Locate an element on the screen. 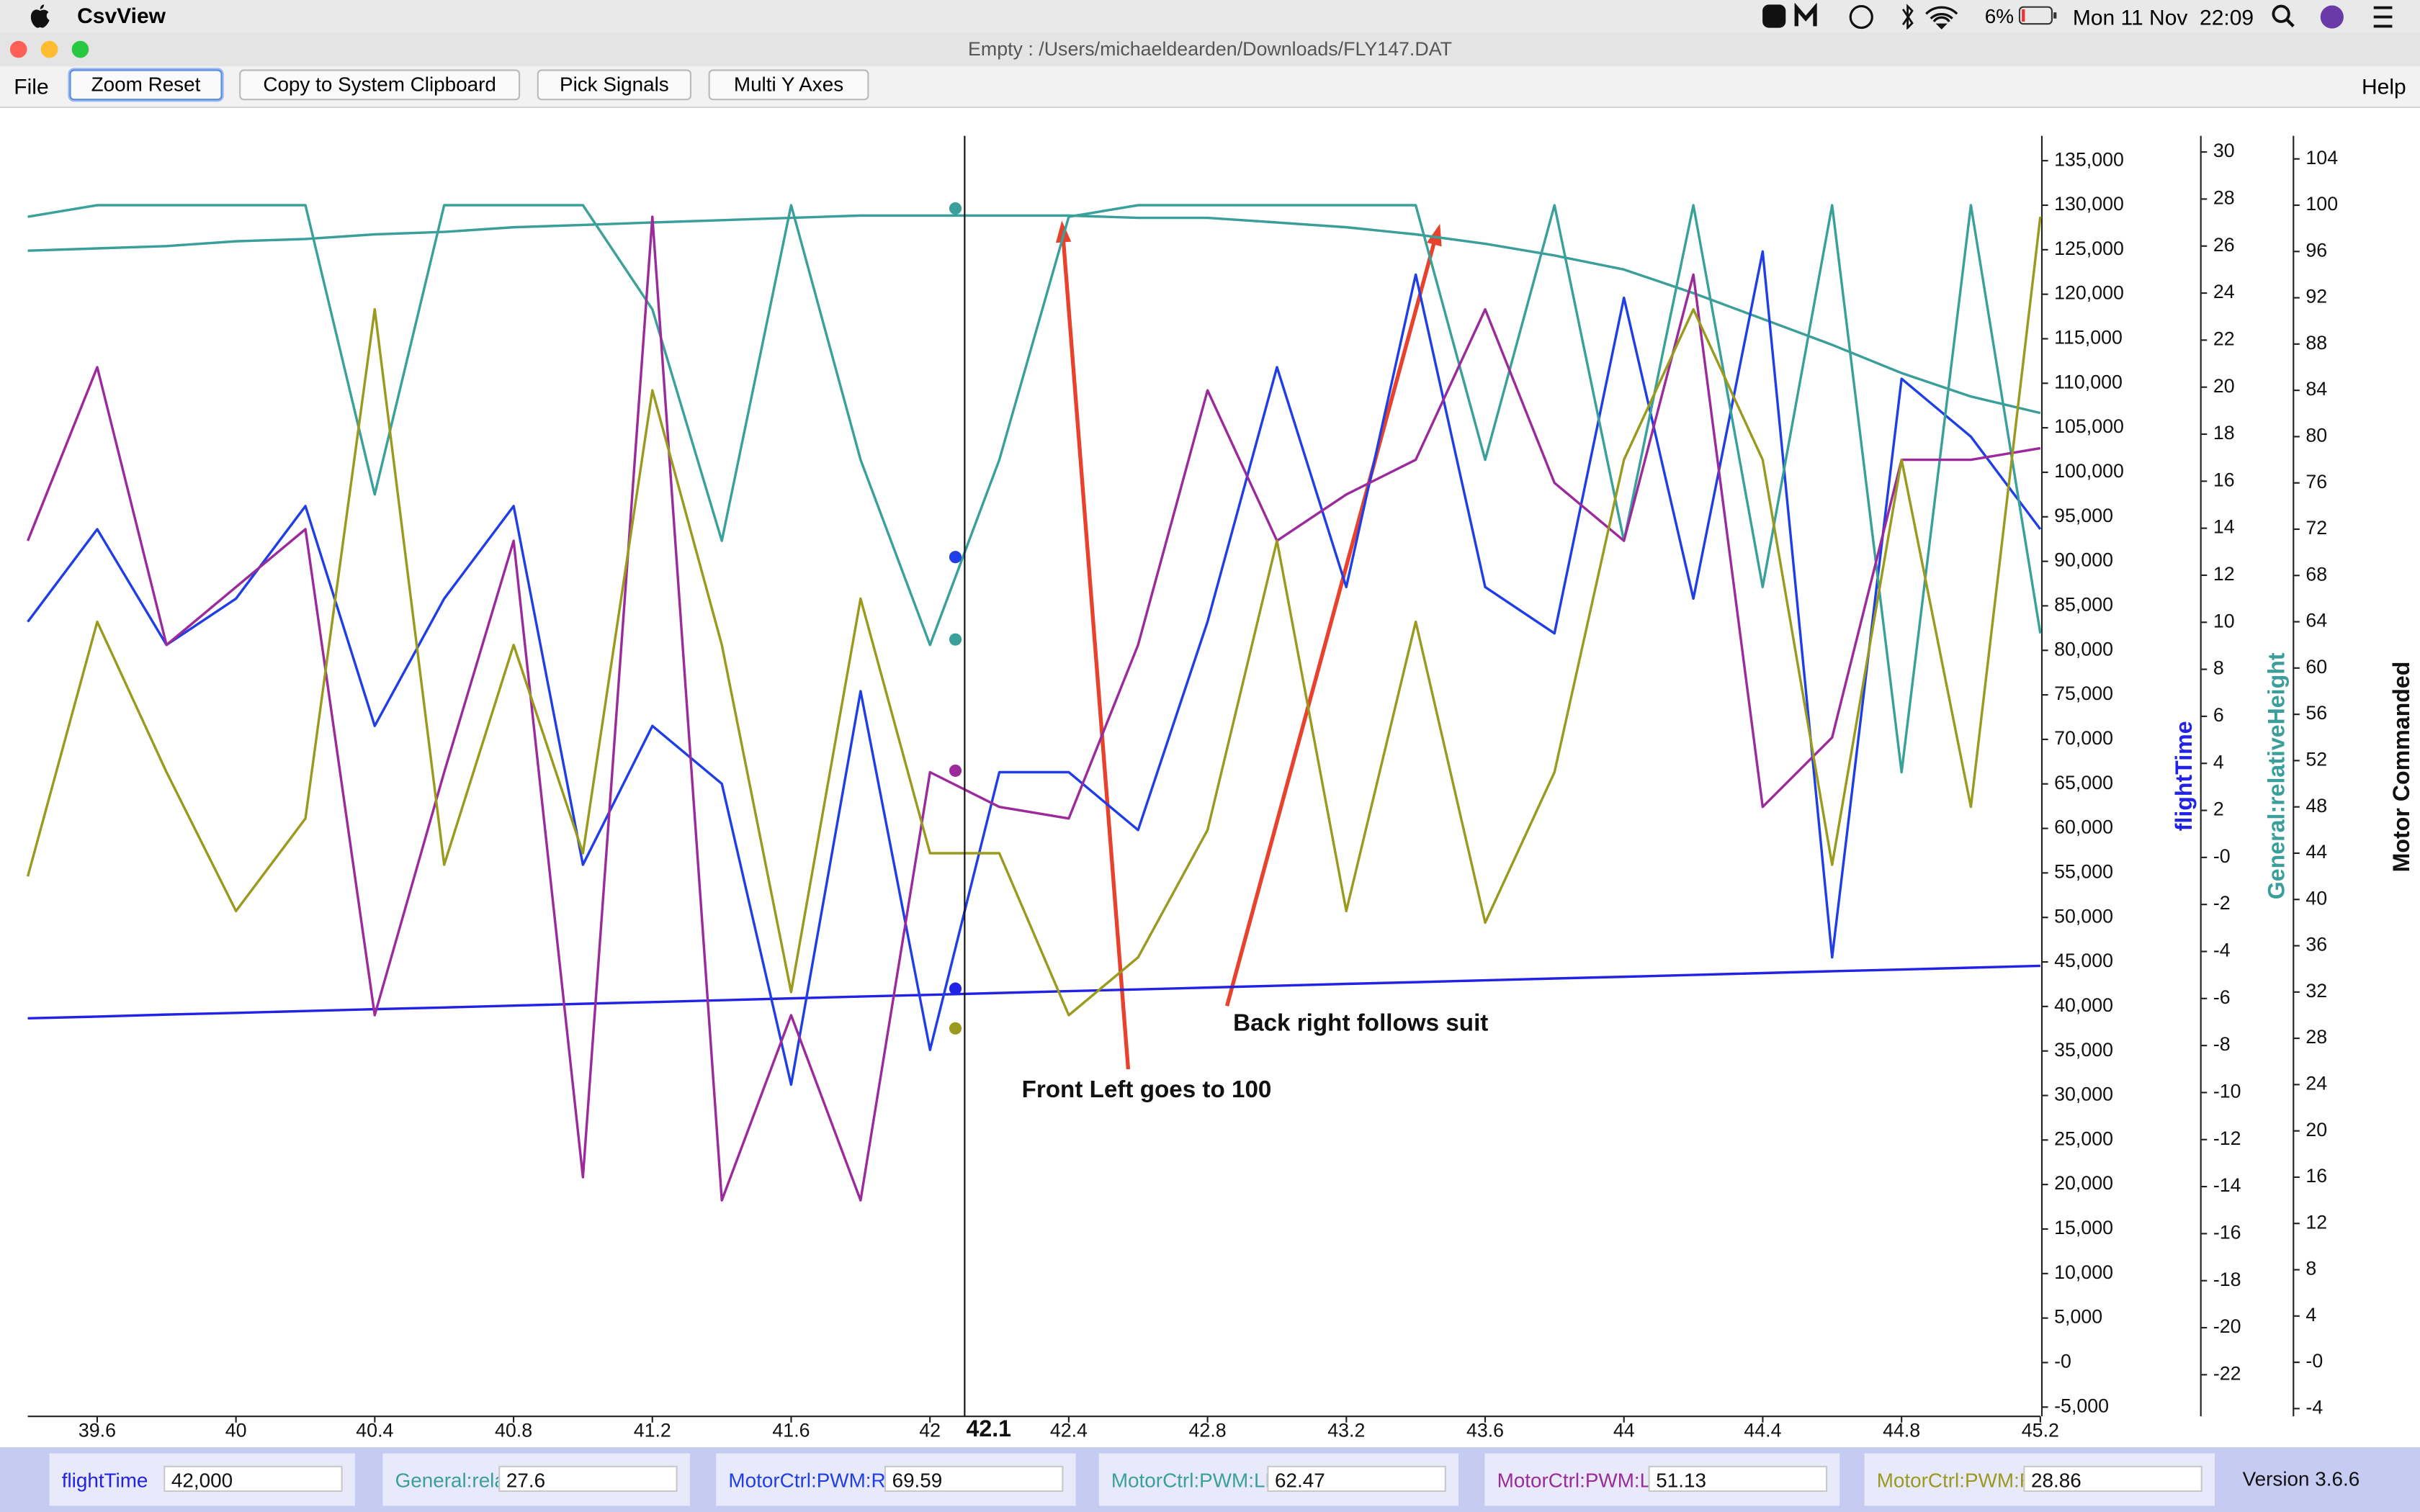 This screenshot has height=1512, width=2420. signal-value: 62.47 is located at coordinates (1356, 1479).